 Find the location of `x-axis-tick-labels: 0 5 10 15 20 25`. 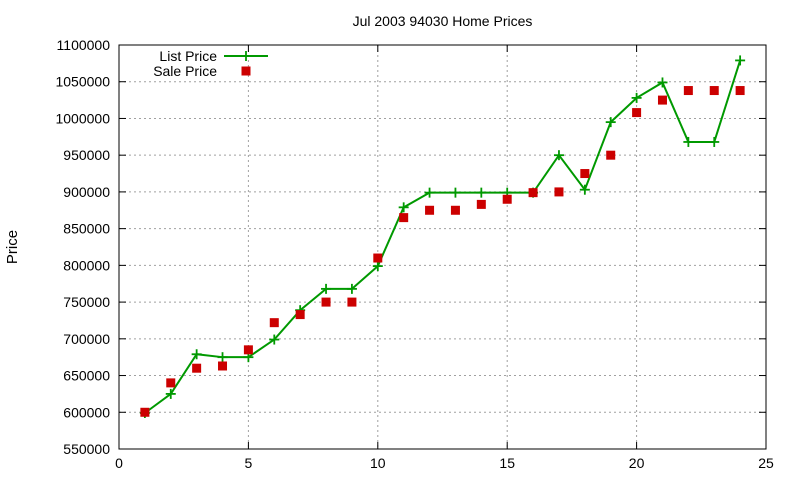

x-axis-tick-labels: 0 5 10 15 20 25 is located at coordinates (444, 463).